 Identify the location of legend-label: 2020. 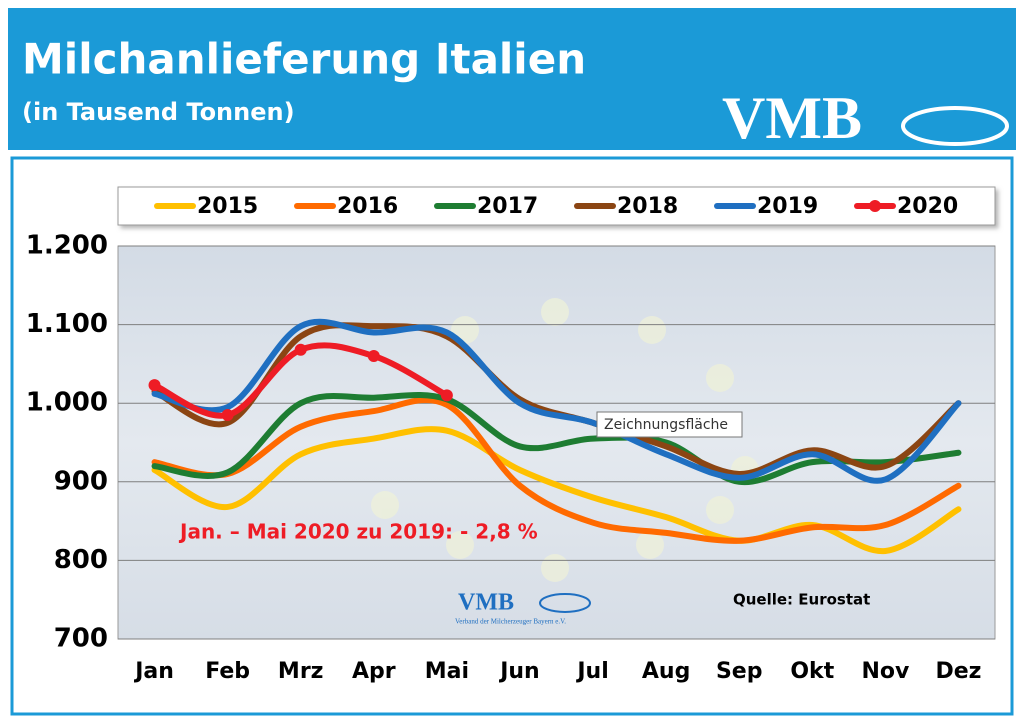
(927, 206).